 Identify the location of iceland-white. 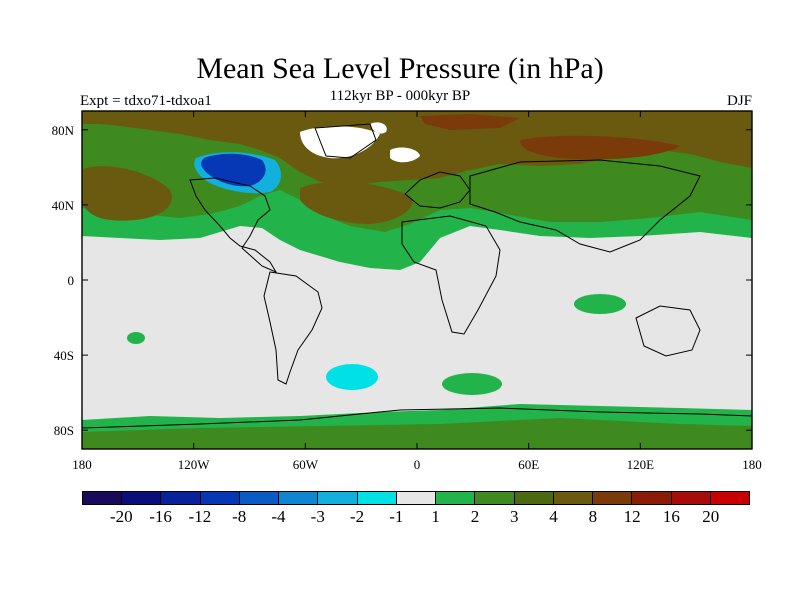
(405, 155).